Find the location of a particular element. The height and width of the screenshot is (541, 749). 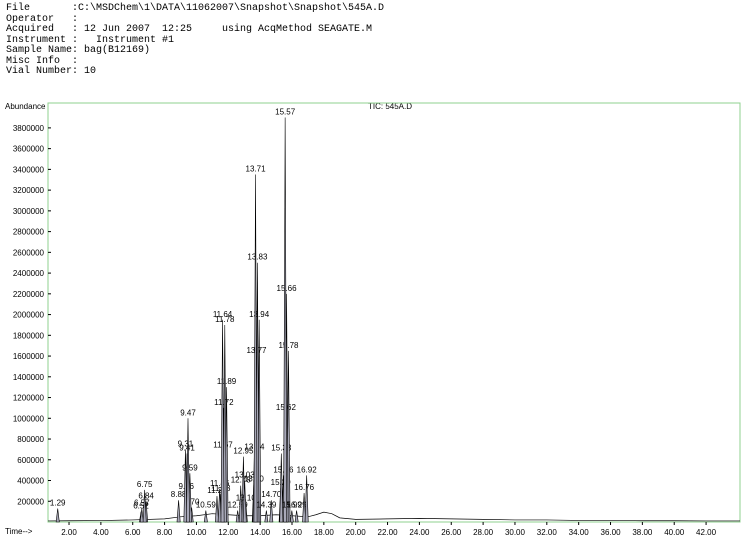

peak-label: 13.10 is located at coordinates (246, 497).